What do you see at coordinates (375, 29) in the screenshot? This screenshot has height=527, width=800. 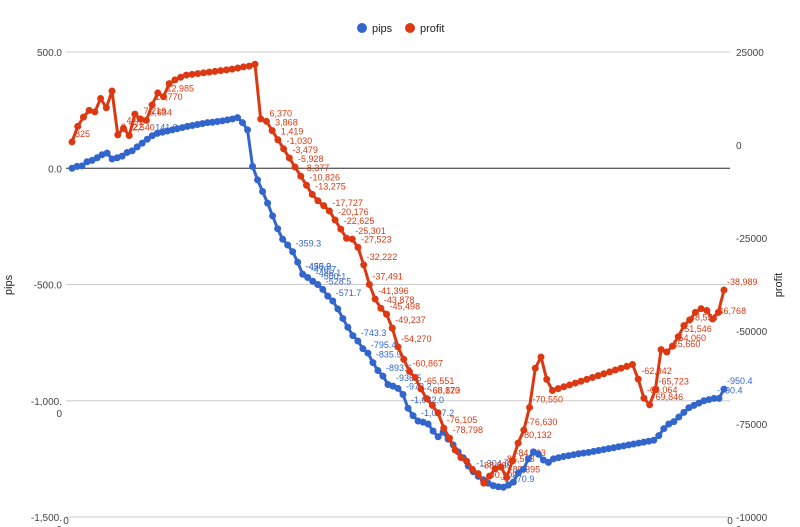 I see `legend-item-pips: pips` at bounding box center [375, 29].